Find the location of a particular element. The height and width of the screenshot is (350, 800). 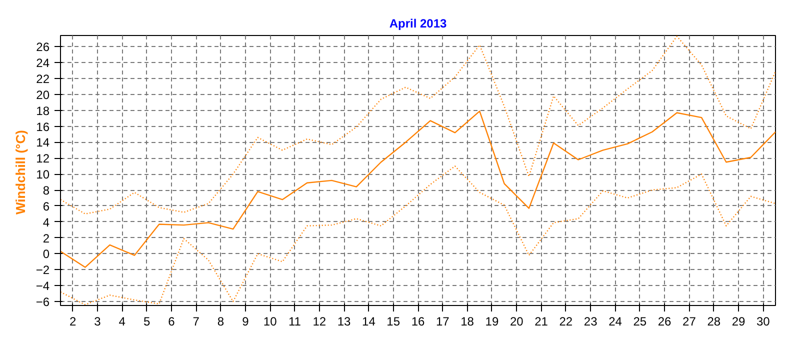

x-tick-label: 4 is located at coordinates (122, 321).